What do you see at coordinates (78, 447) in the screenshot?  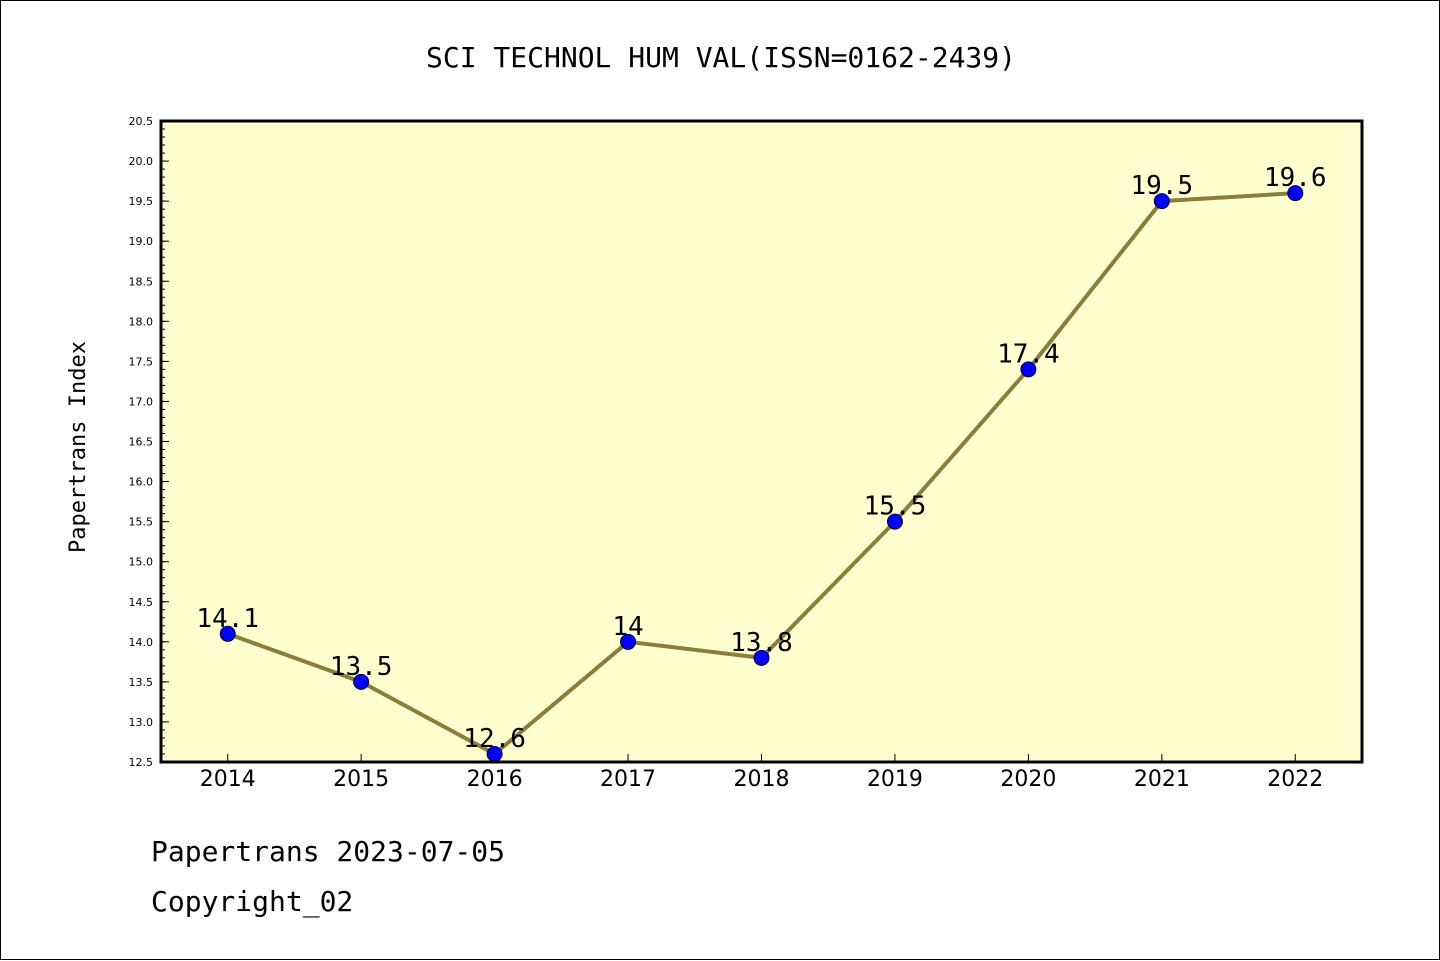 I see `y-axis-label: Papertrans Index` at bounding box center [78, 447].